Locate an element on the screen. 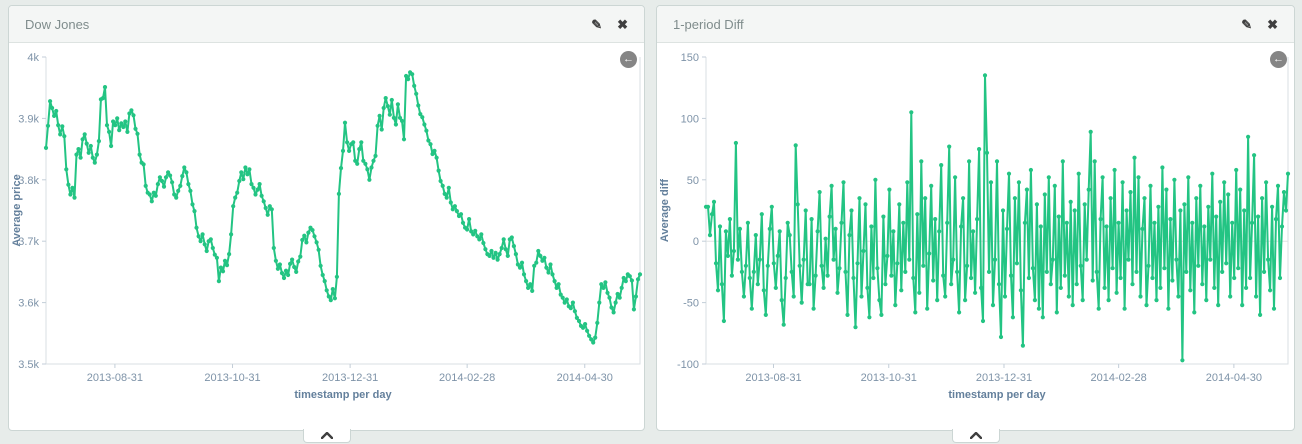 The image size is (1302, 444). svg-text: 3.8k is located at coordinates (28, 181).